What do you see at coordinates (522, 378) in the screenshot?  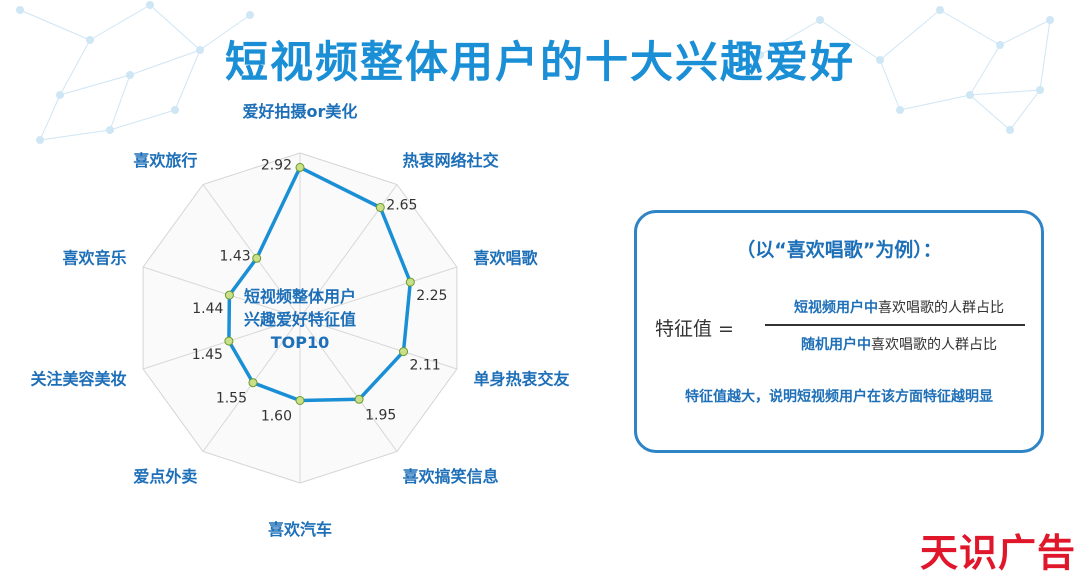 I see `radar-category-label: 单身热衷交友` at bounding box center [522, 378].